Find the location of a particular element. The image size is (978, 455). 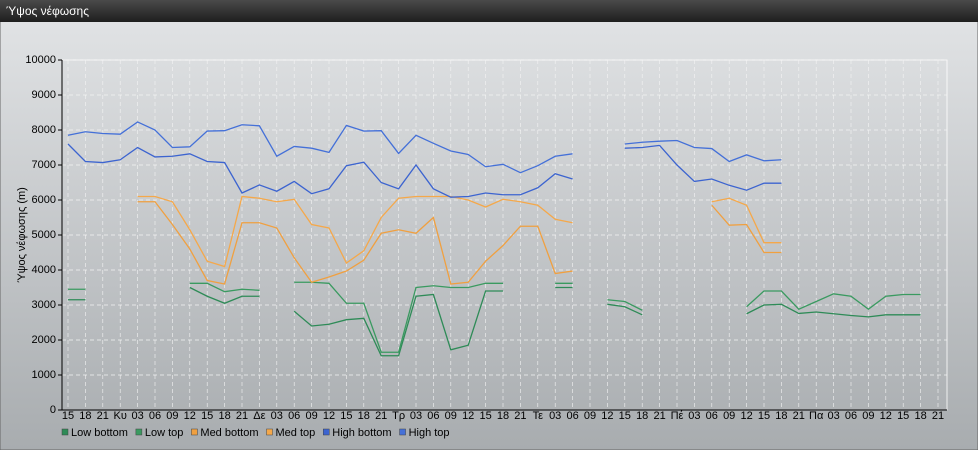

y-axis-label: Ύψος νέφωσης (m) is located at coordinates (22, 235).